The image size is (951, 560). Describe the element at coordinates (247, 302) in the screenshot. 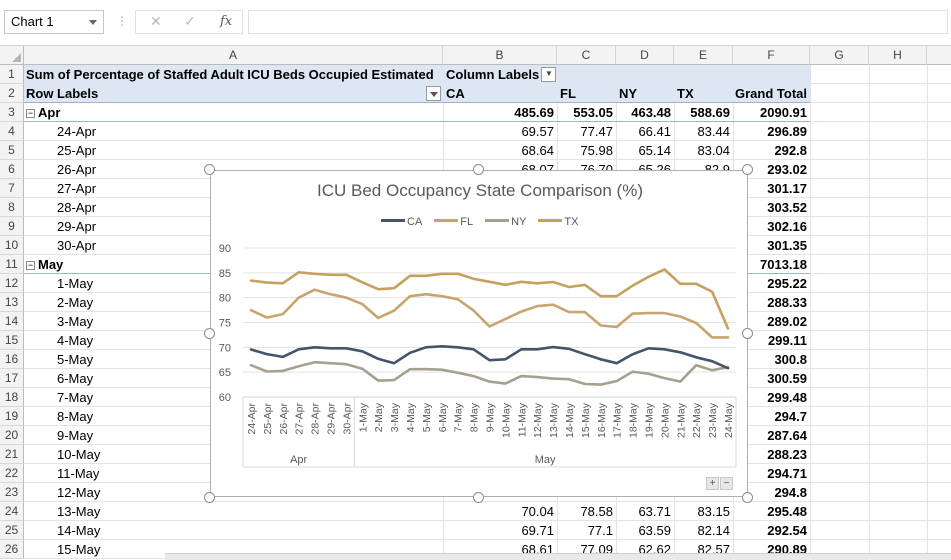

I see `pivot-row-label: 2-May` at that location.